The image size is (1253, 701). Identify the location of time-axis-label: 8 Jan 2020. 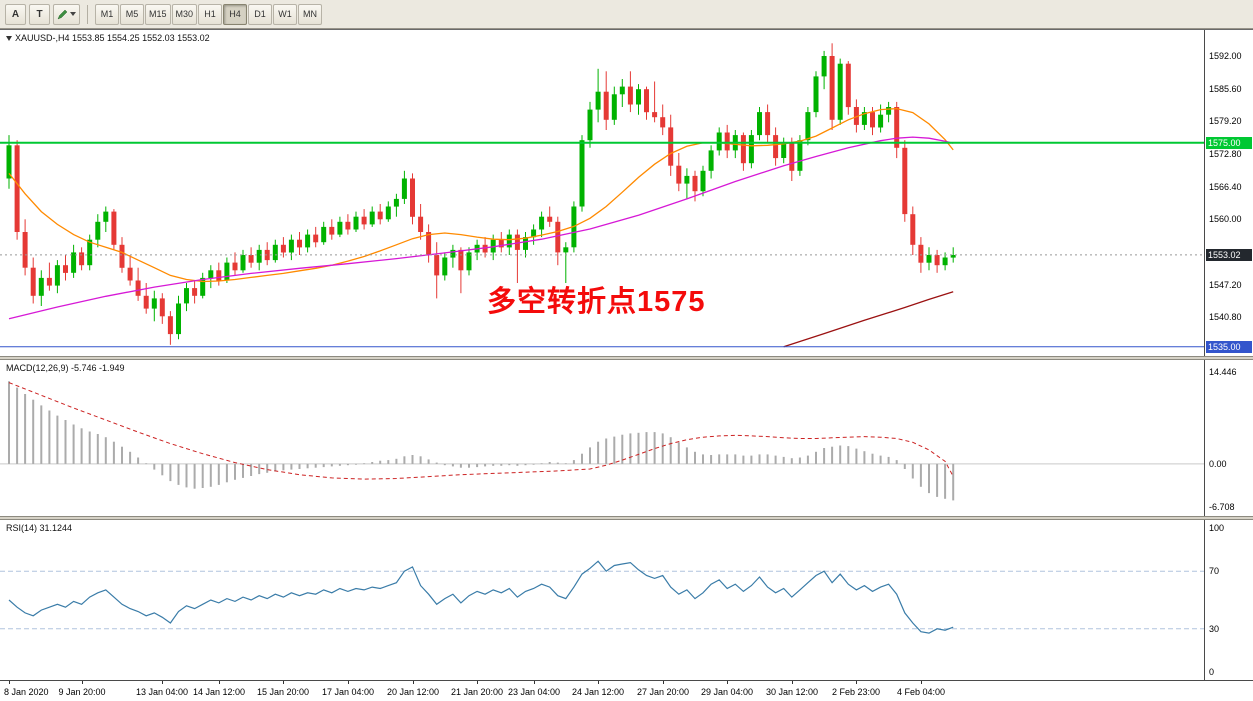
(26, 692).